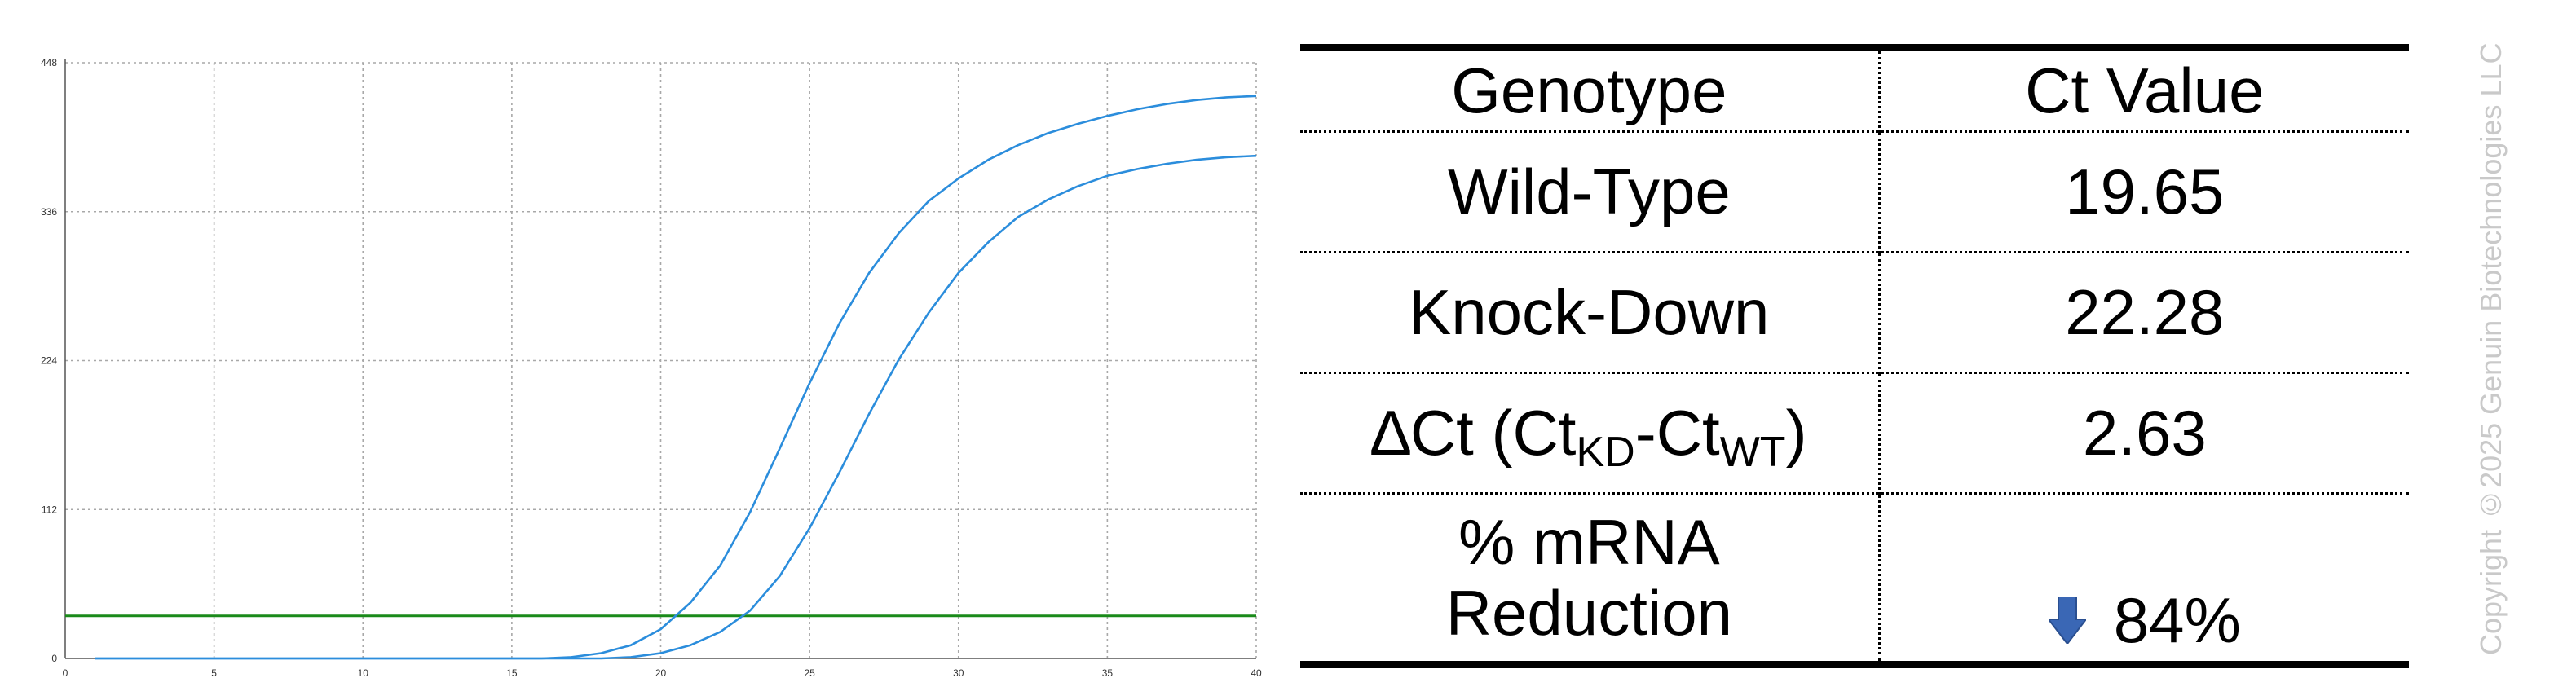 This screenshot has width=2576, height=700. What do you see at coordinates (1677, 432) in the screenshot?
I see `delta-ct-dash: -Ct` at bounding box center [1677, 432].